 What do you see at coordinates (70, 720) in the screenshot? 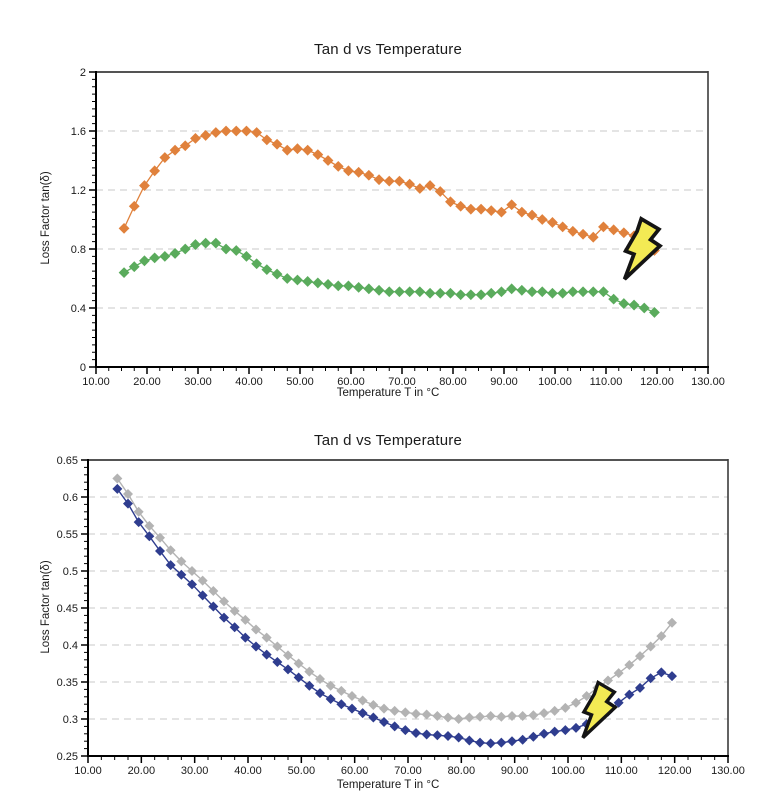
I see `svg-text: 0.3` at bounding box center [70, 720].